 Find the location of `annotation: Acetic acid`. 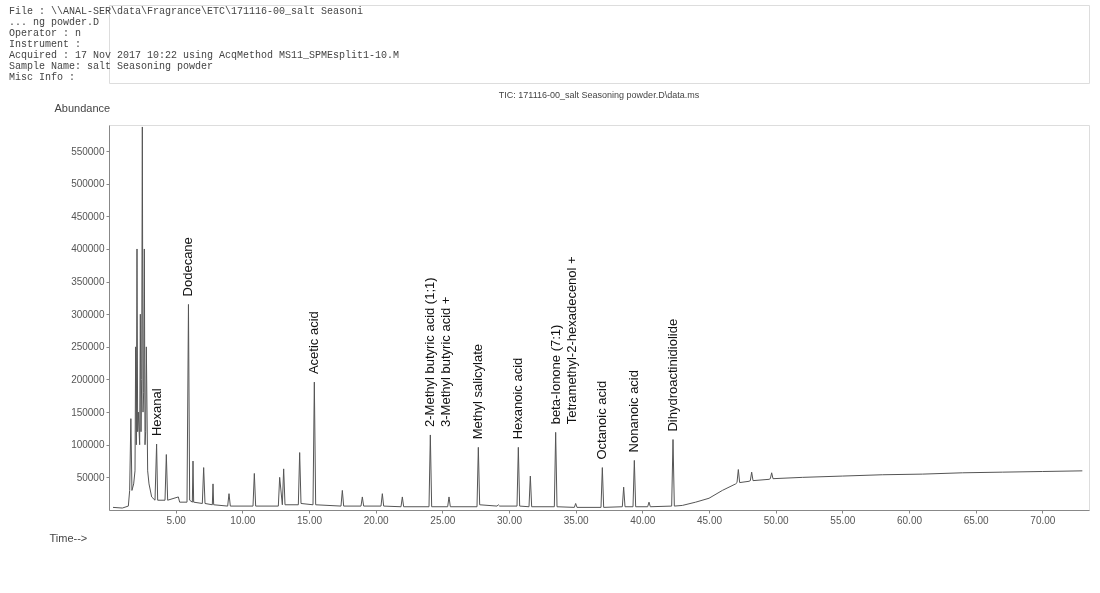

annotation: Acetic acid is located at coordinates (314, 343).